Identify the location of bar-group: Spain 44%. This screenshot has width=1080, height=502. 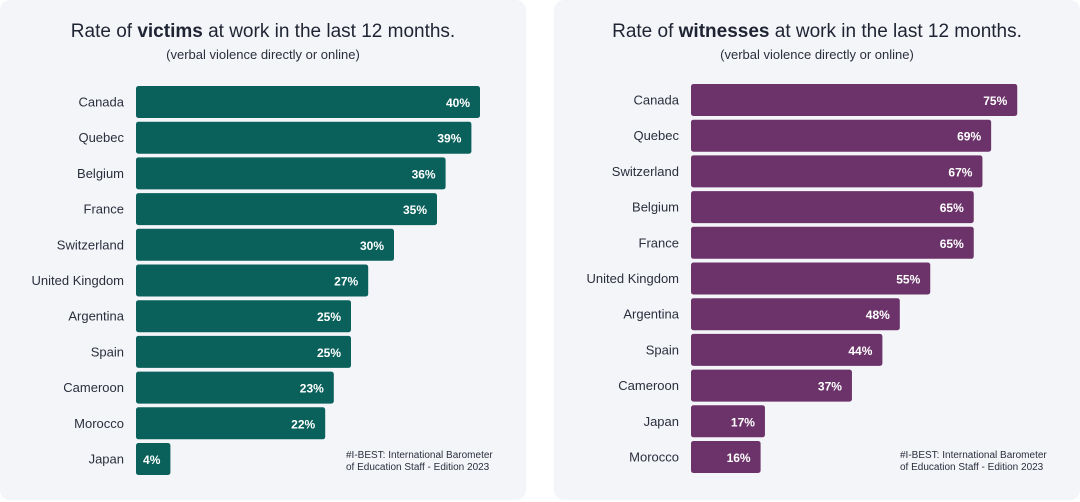
(764, 349).